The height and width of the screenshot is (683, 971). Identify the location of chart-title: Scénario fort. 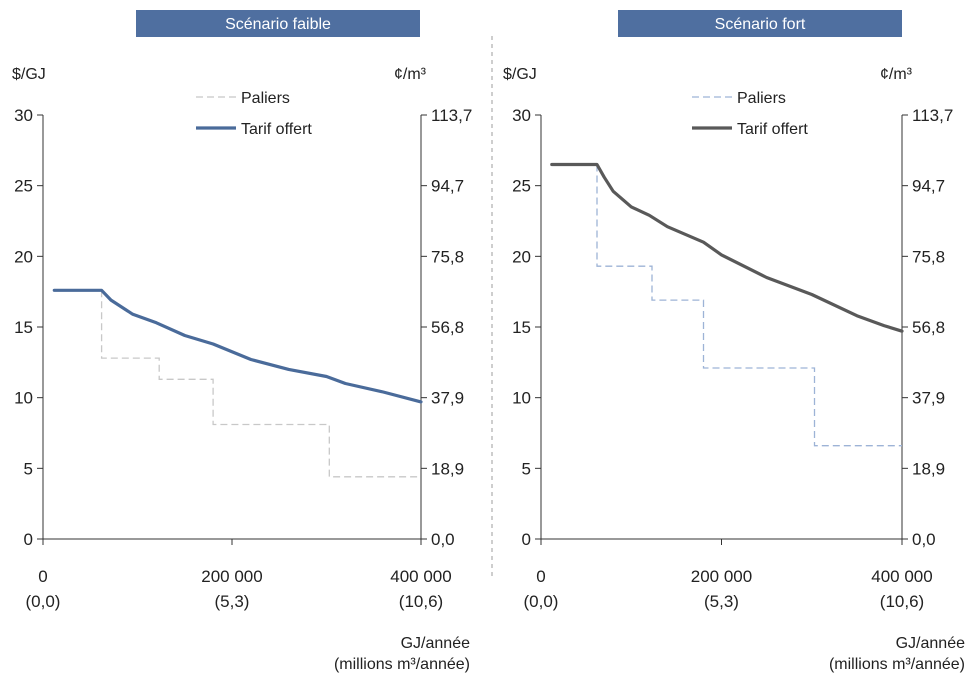
(760, 24).